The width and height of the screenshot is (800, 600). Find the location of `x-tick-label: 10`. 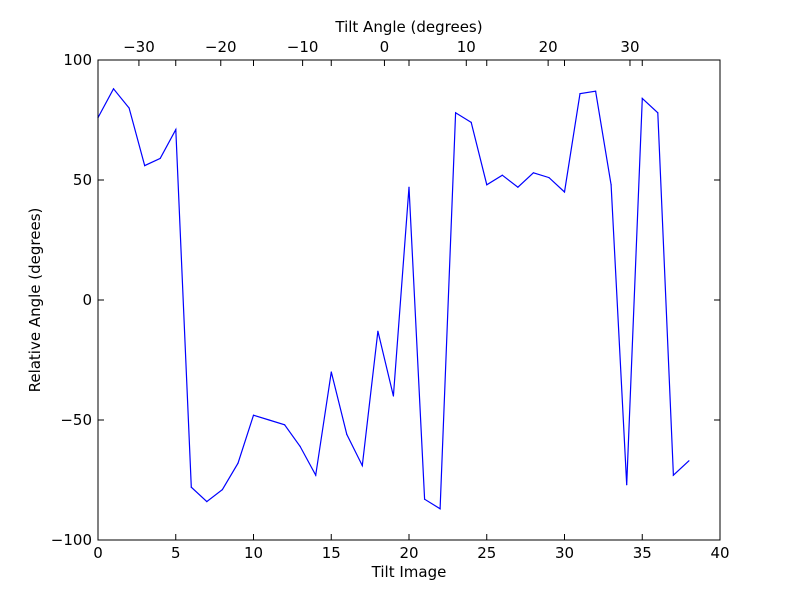

x-tick-label: 10 is located at coordinates (253, 553).